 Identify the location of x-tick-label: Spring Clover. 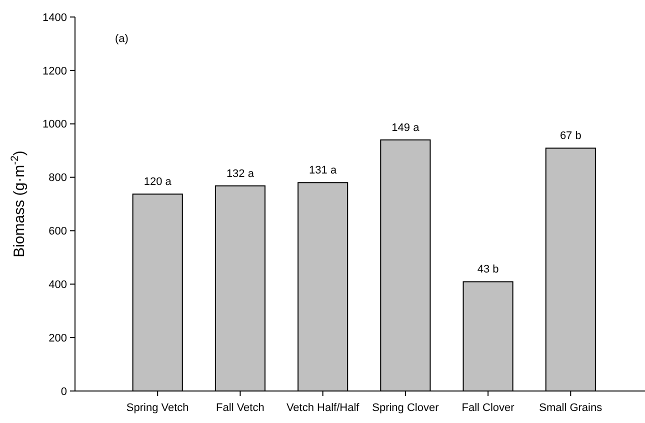
(406, 408).